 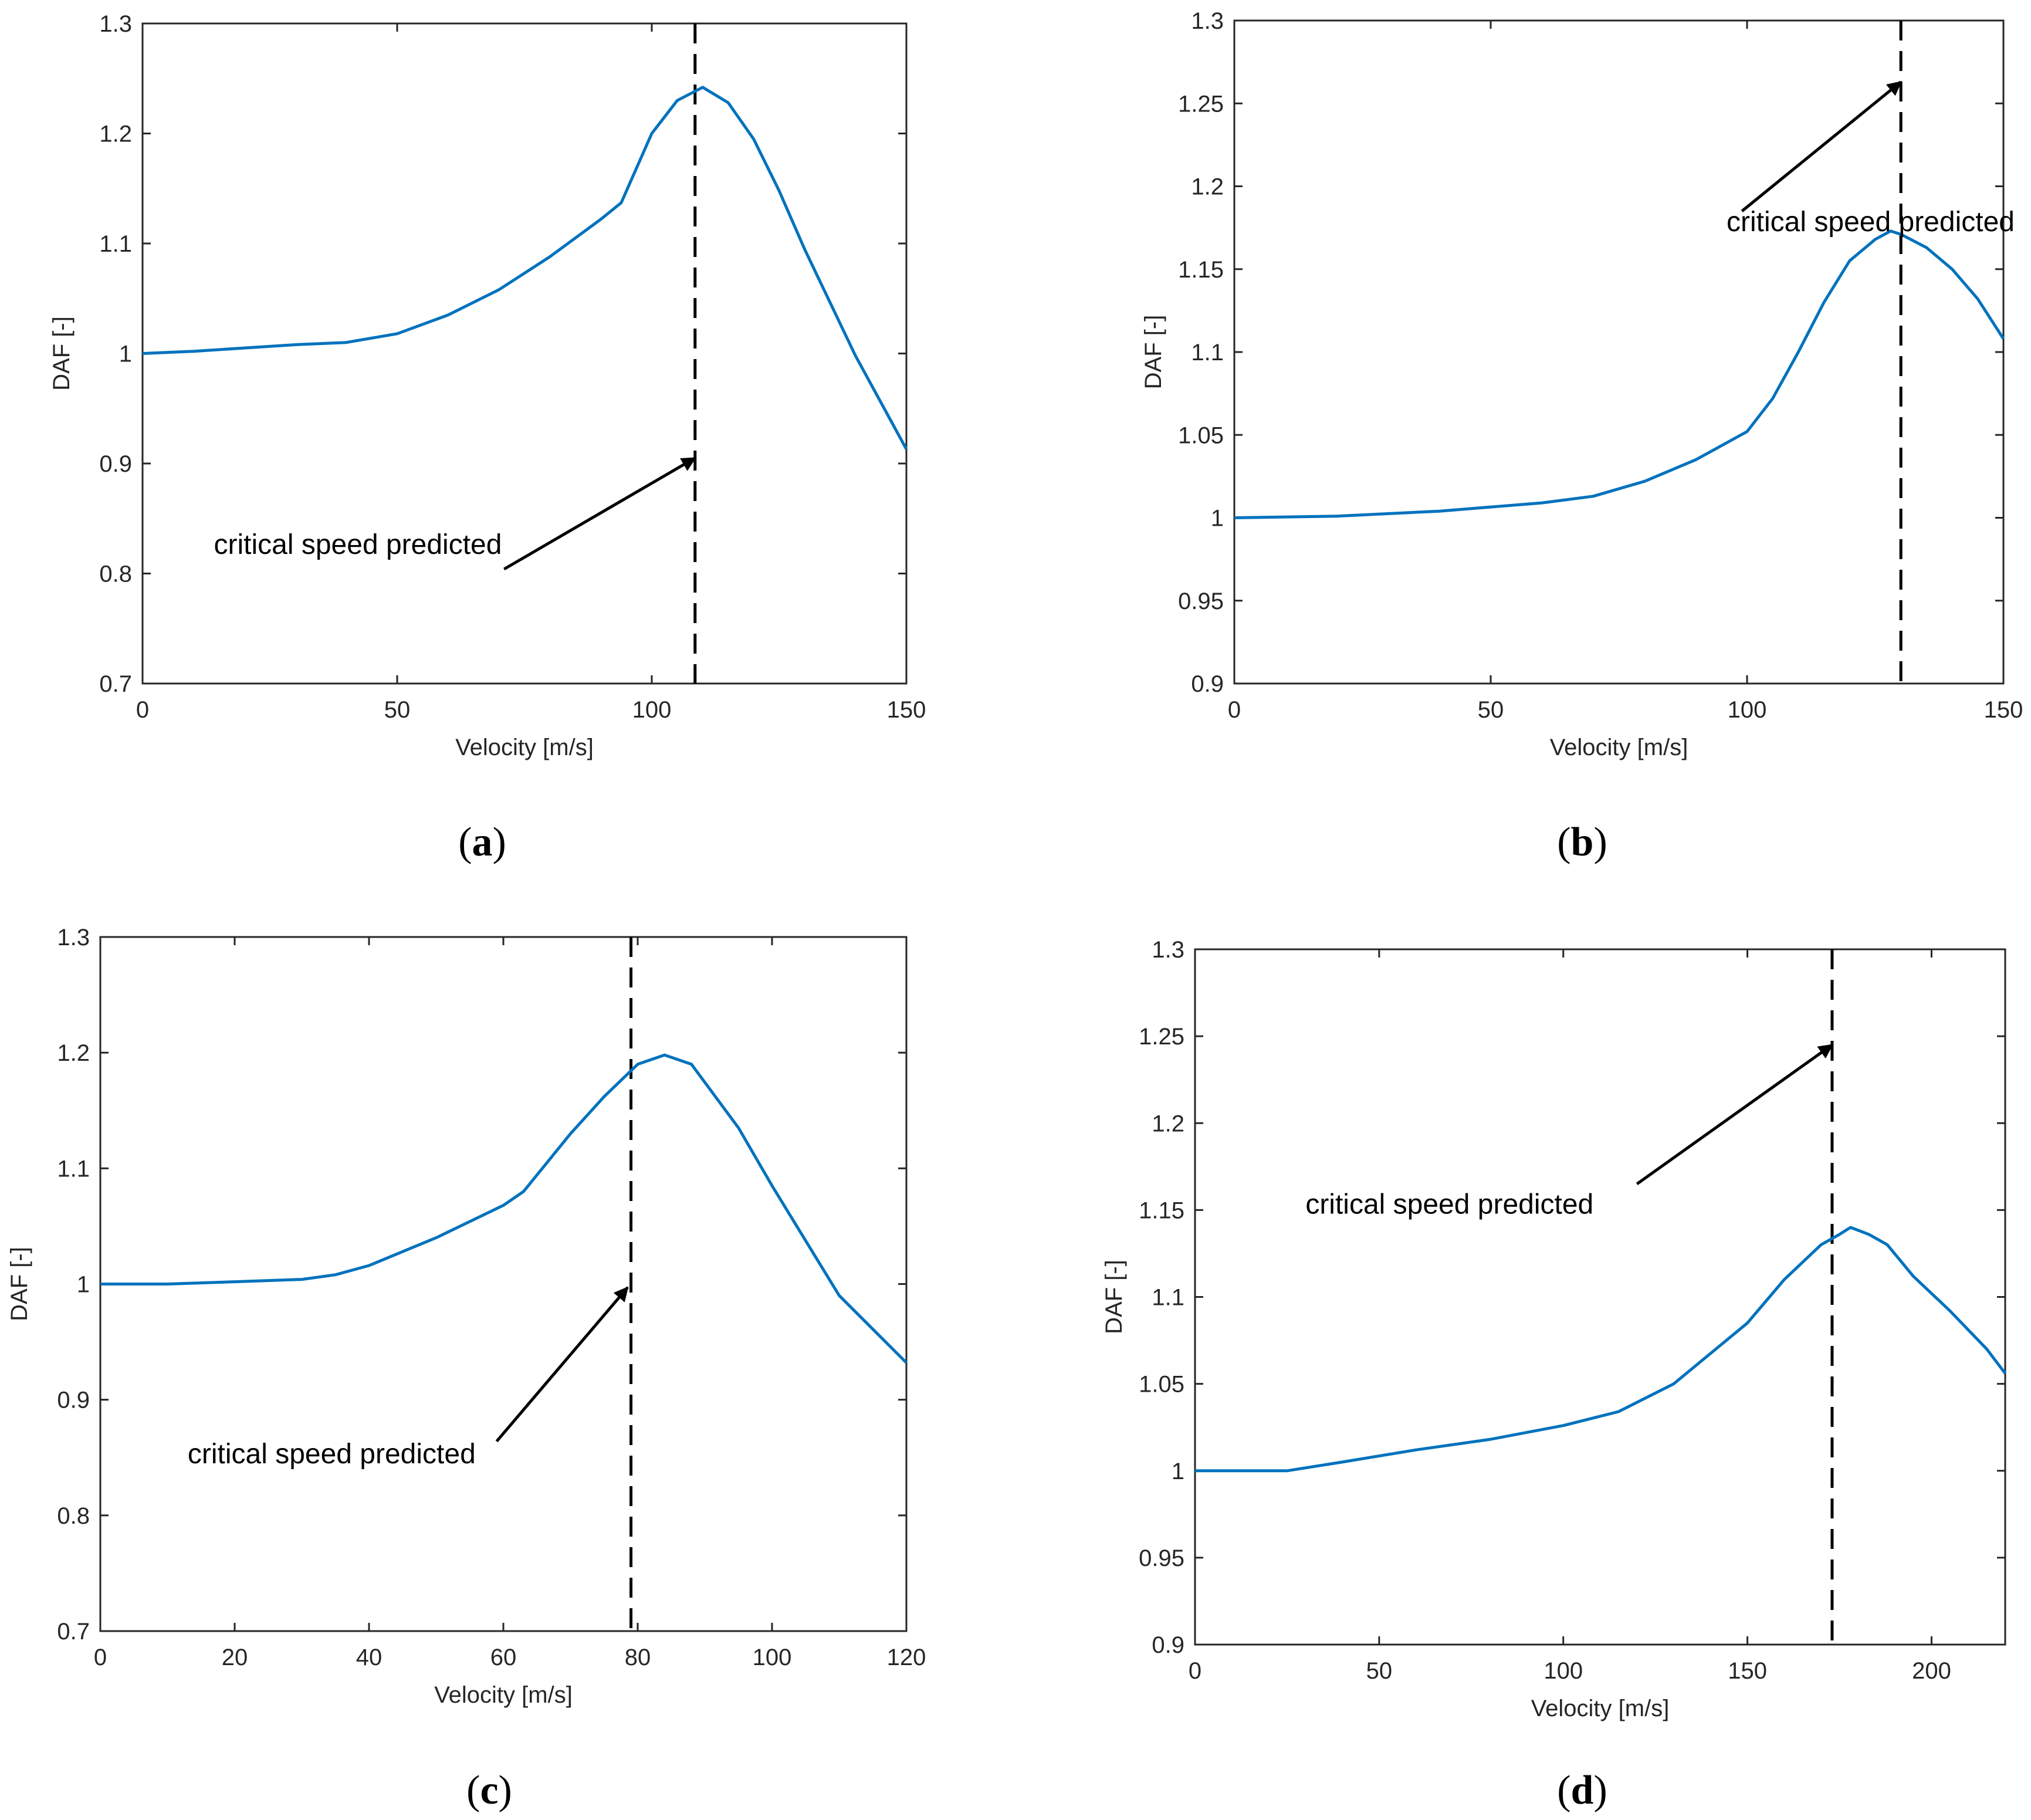 I want to click on panel-a-y-tick-label: 1.1, so click(x=115, y=244).